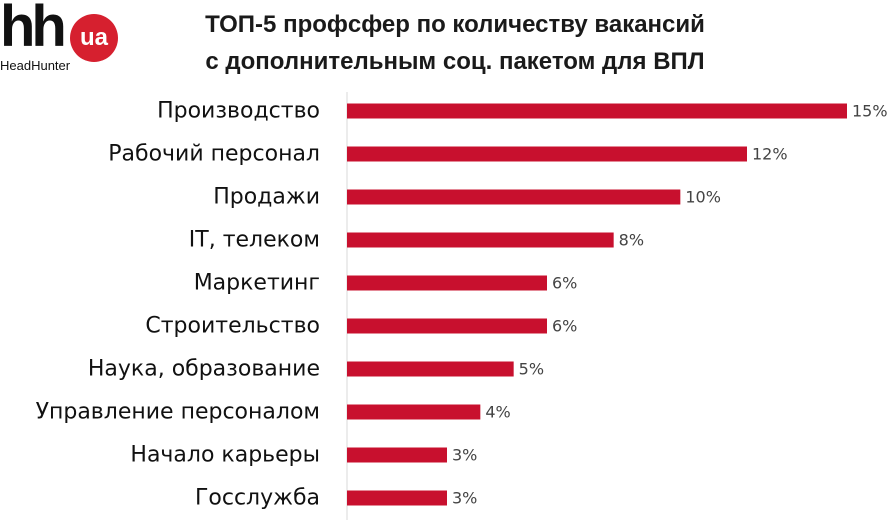 The height and width of the screenshot is (530, 890). I want to click on value-label: 12%, so click(770, 154).